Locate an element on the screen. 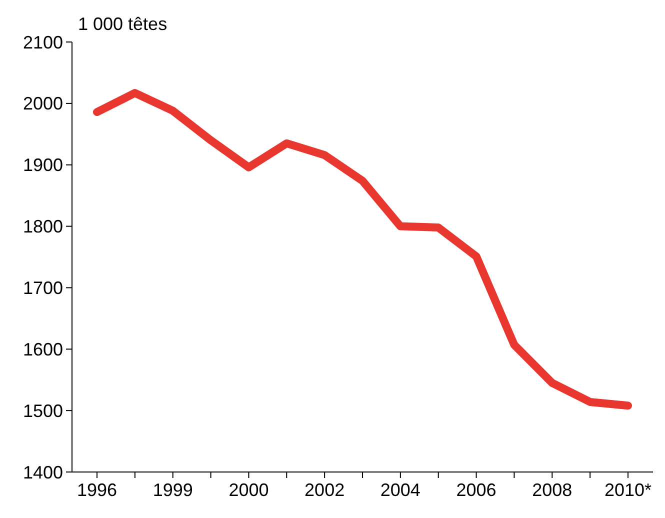 This screenshot has width=665, height=518. y-tick-label: 2000 is located at coordinates (42, 104).